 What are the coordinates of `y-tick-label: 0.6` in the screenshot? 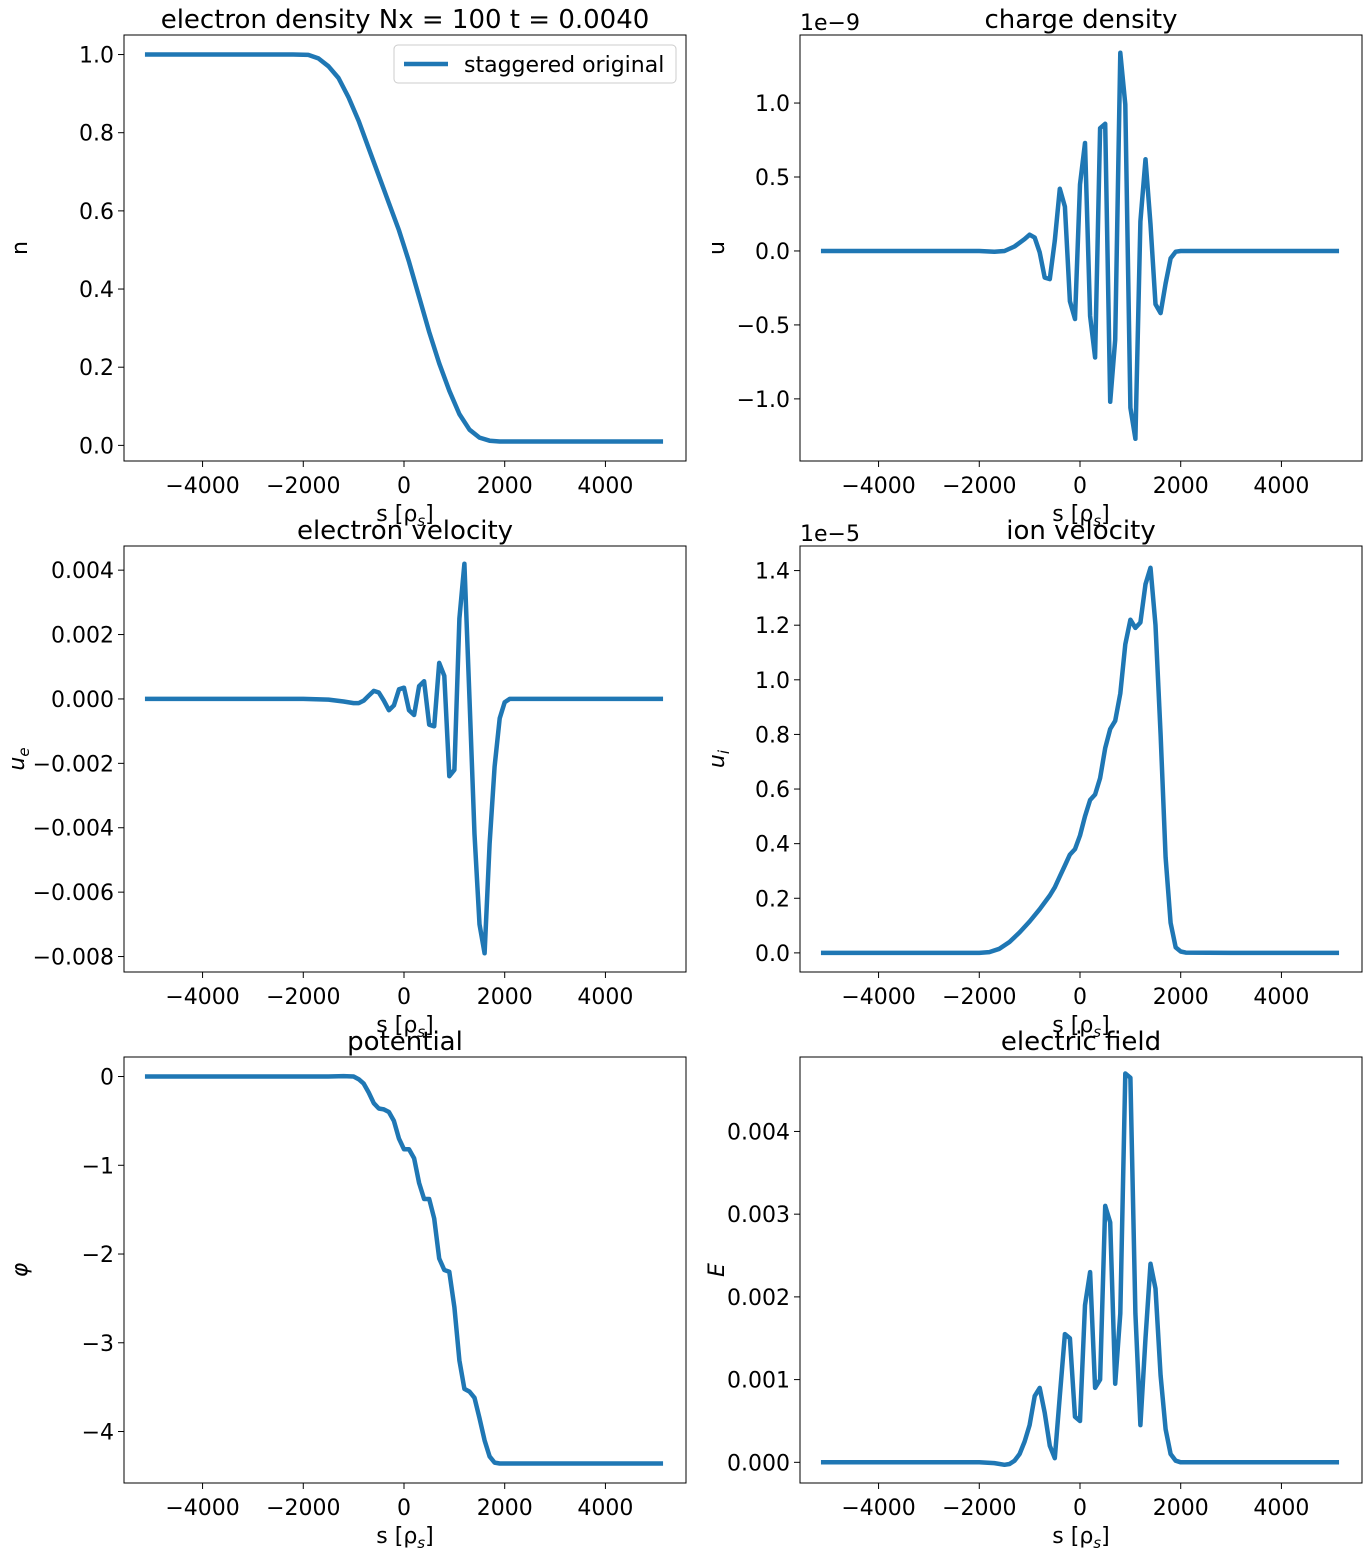 It's located at (772, 790).